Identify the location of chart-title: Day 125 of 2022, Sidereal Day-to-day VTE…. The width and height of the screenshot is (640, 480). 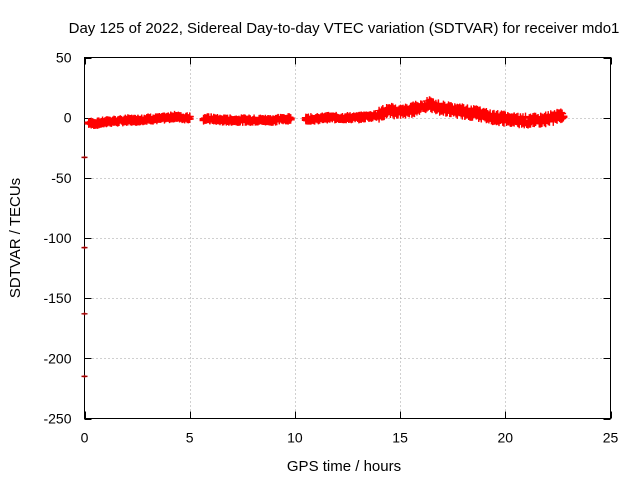
(344, 28).